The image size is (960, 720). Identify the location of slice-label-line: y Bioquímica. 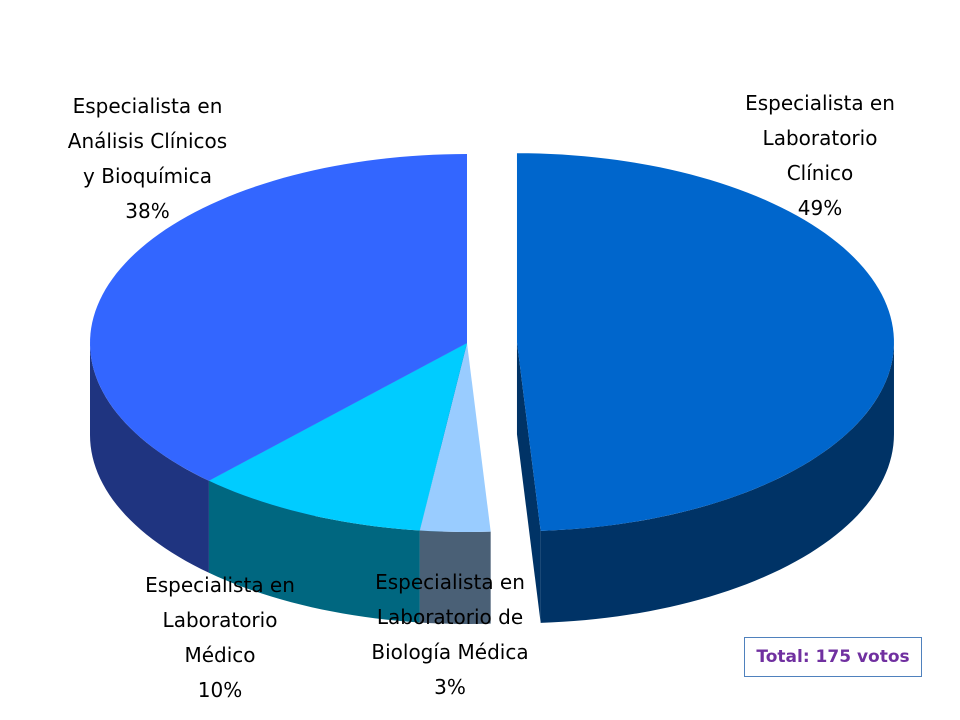
(147, 176).